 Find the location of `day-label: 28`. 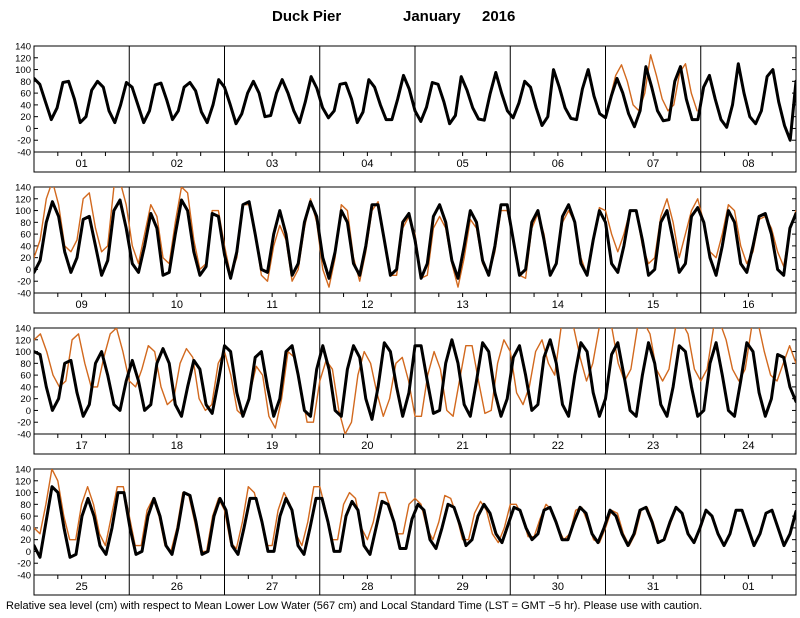

day-label: 28 is located at coordinates (367, 587).